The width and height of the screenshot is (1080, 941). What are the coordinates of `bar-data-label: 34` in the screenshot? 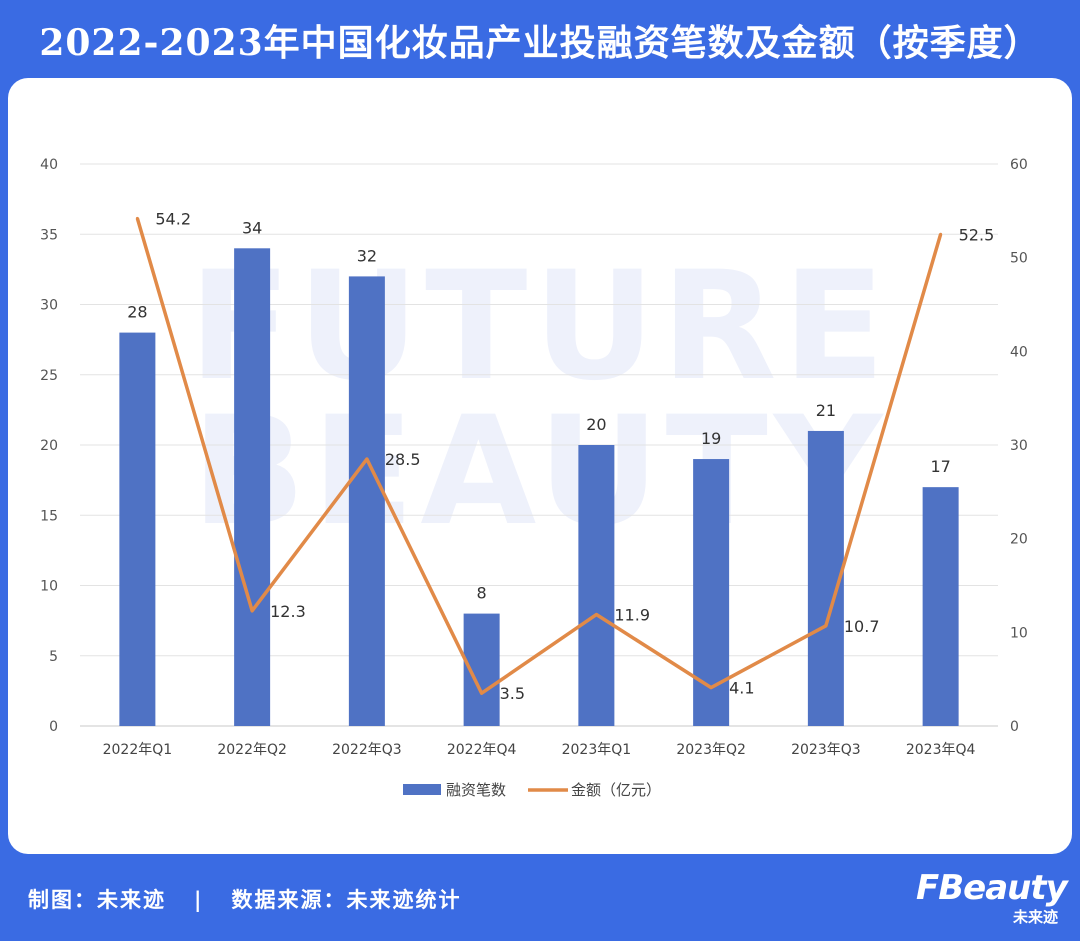 It's located at (252, 227).